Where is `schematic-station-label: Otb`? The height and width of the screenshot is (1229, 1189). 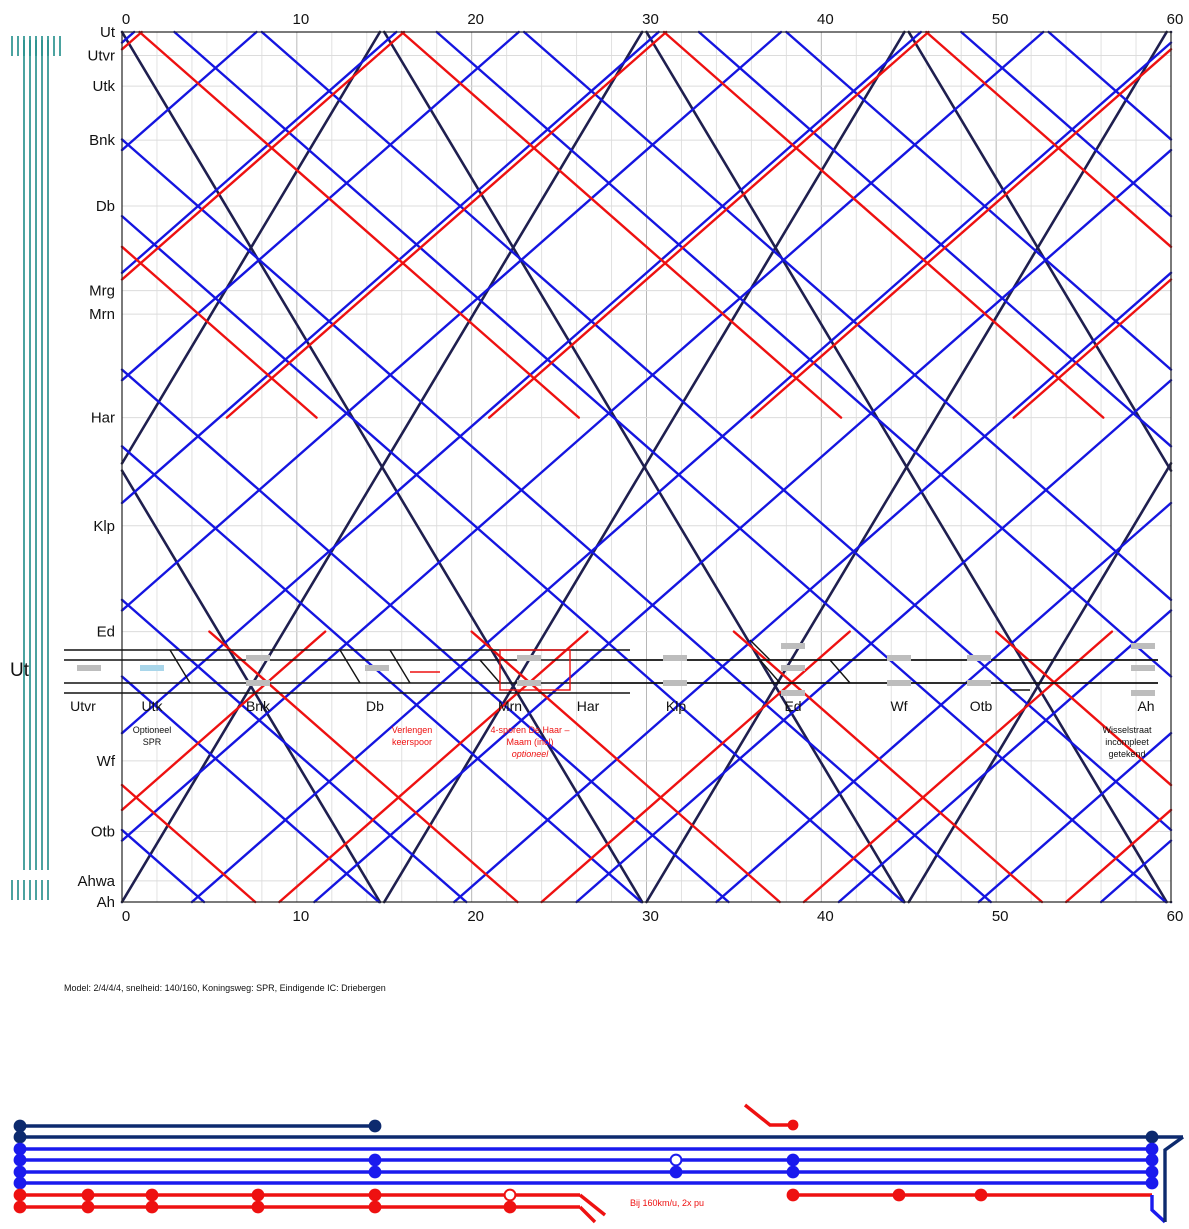 schematic-station-label: Otb is located at coordinates (981, 706).